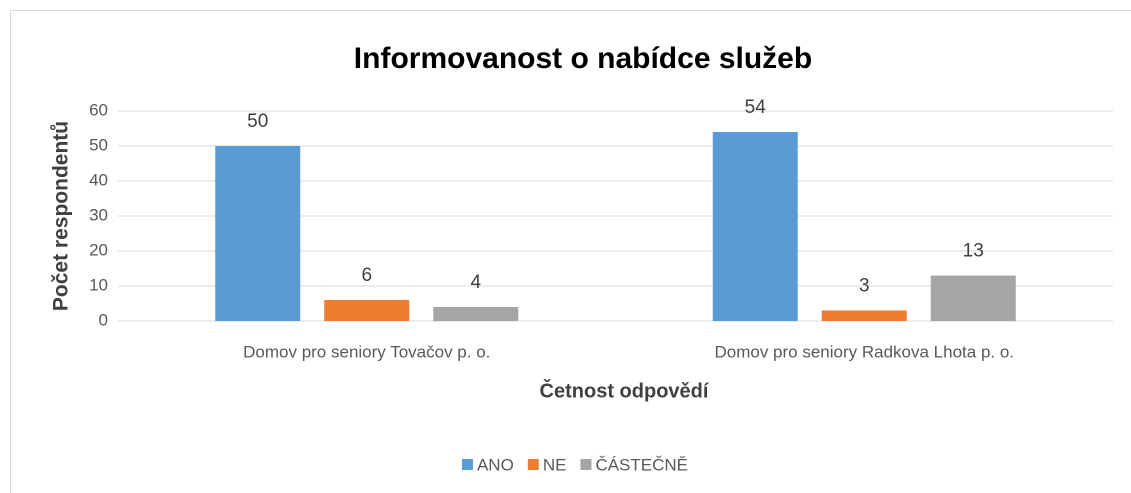 The width and height of the screenshot is (1131, 493). Describe the element at coordinates (366, 275) in the screenshot. I see `data-label: 6` at that location.